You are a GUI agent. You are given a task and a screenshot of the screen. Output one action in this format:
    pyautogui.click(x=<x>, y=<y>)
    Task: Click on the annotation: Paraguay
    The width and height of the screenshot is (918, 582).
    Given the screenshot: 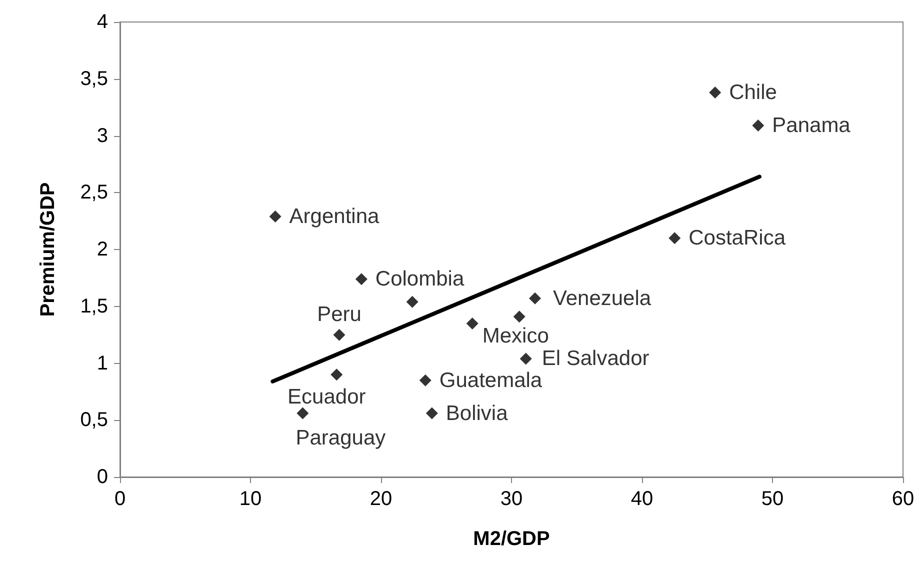 What is the action you would take?
    pyautogui.click(x=341, y=438)
    